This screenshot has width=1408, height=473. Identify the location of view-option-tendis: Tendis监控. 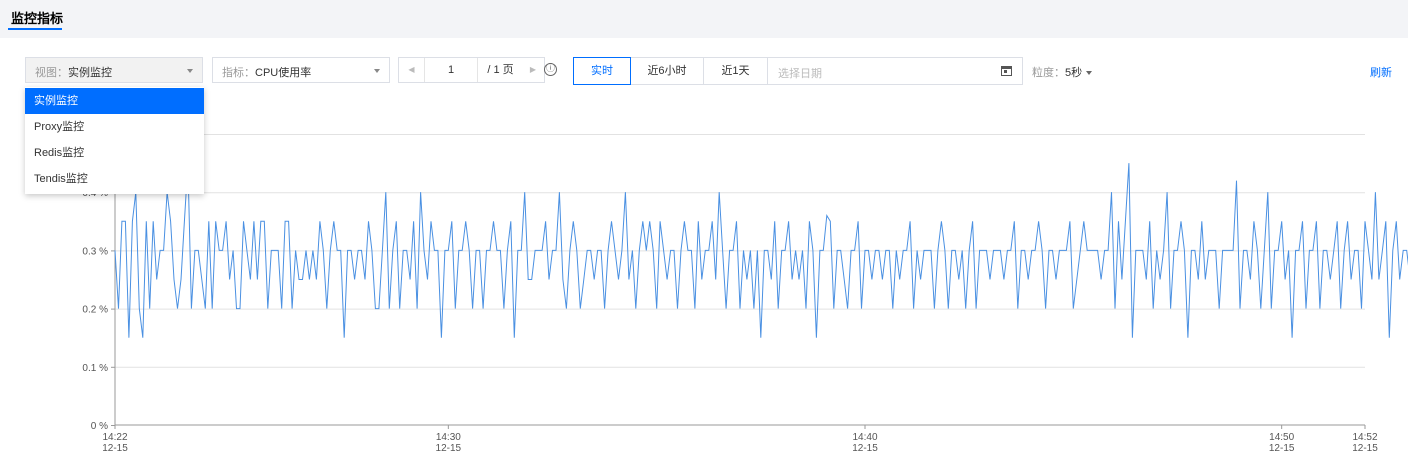
(61, 179).